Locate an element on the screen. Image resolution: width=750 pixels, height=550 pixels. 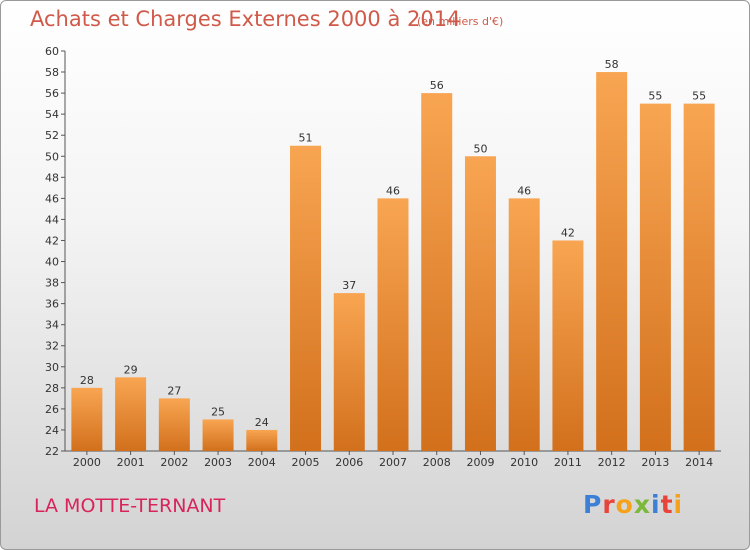
x-tick-label: 2002 is located at coordinates (174, 462).